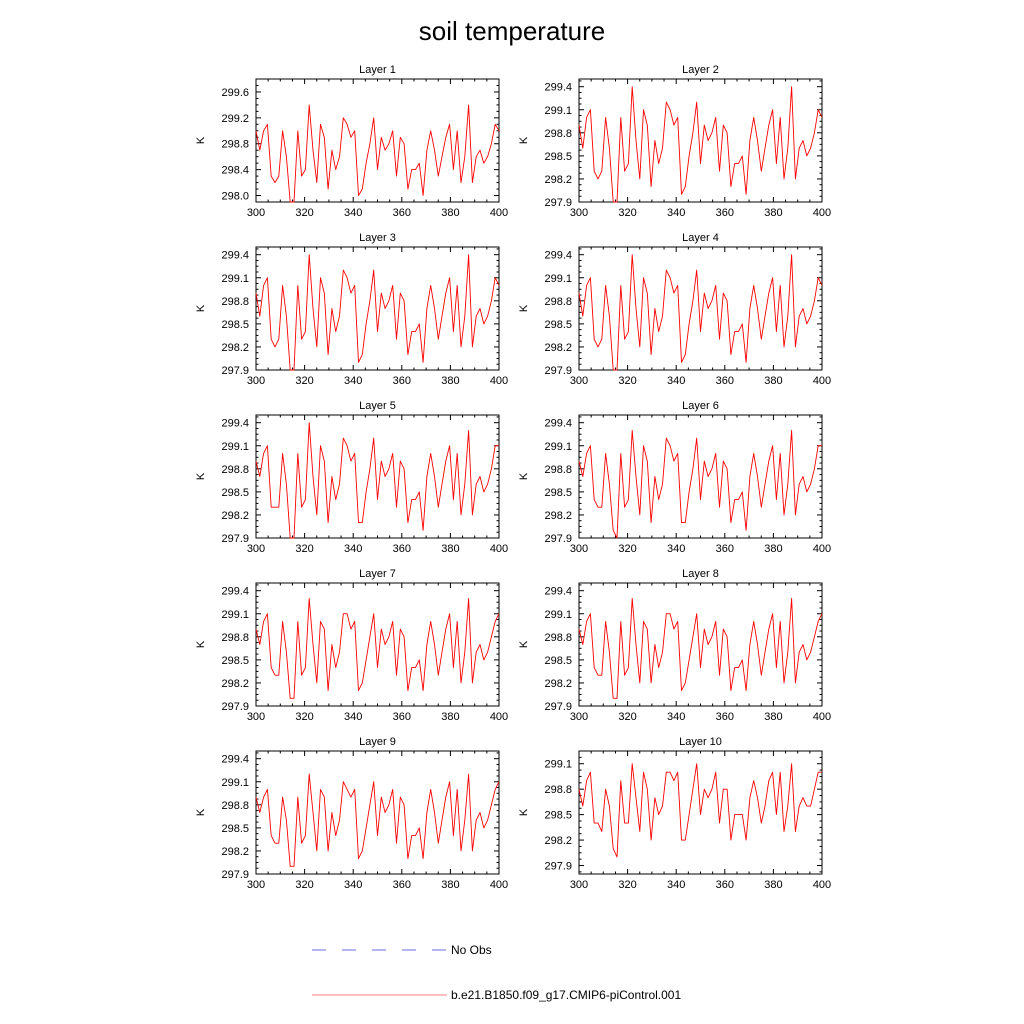 This screenshot has height=1024, width=1024. I want to click on panel-title: Layer 9, so click(377, 742).